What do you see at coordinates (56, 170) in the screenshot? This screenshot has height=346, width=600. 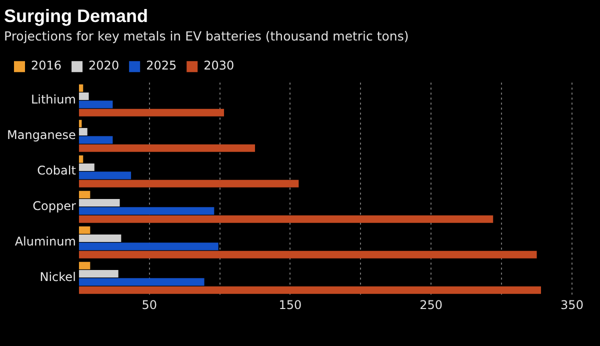 I see `y-tick-label: Cobalt` at bounding box center [56, 170].